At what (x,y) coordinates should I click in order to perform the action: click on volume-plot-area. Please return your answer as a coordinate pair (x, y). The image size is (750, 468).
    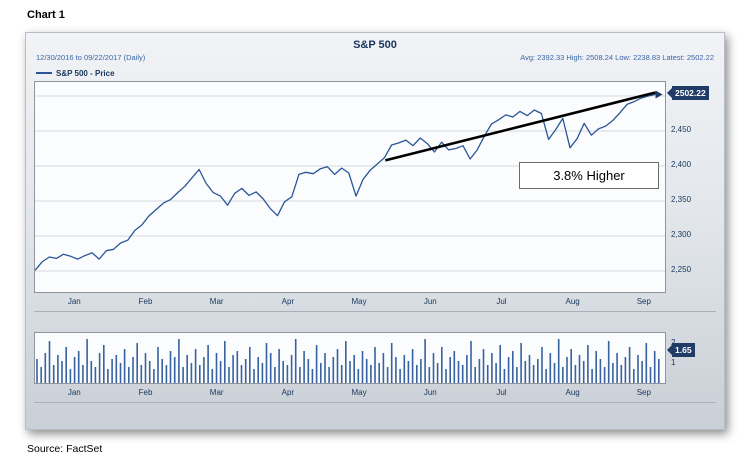
    Looking at the image, I should click on (350, 358).